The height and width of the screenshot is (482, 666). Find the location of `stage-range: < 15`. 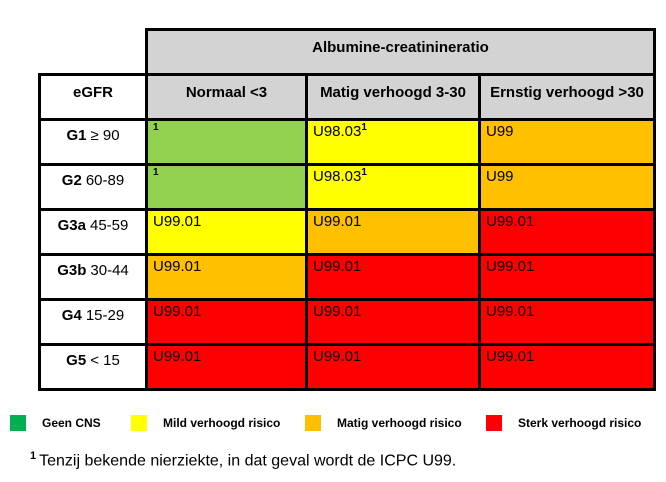

stage-range: < 15 is located at coordinates (105, 360).